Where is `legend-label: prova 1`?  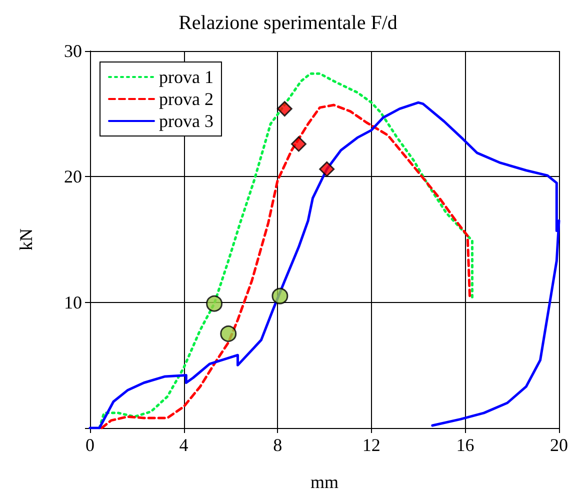 legend-label: prova 1 is located at coordinates (186, 77).